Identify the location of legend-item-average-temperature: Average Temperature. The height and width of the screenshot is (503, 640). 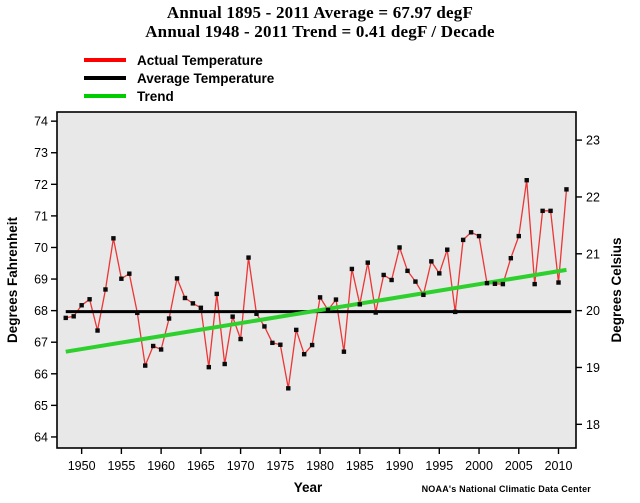
(179, 78).